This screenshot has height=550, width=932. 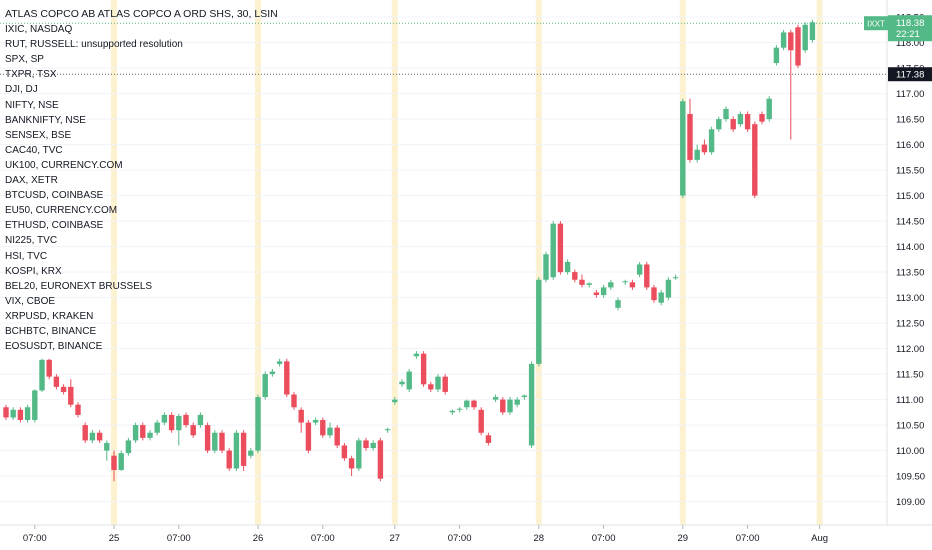 What do you see at coordinates (38, 135) in the screenshot?
I see `legend-line: SENSEX, BSE` at bounding box center [38, 135].